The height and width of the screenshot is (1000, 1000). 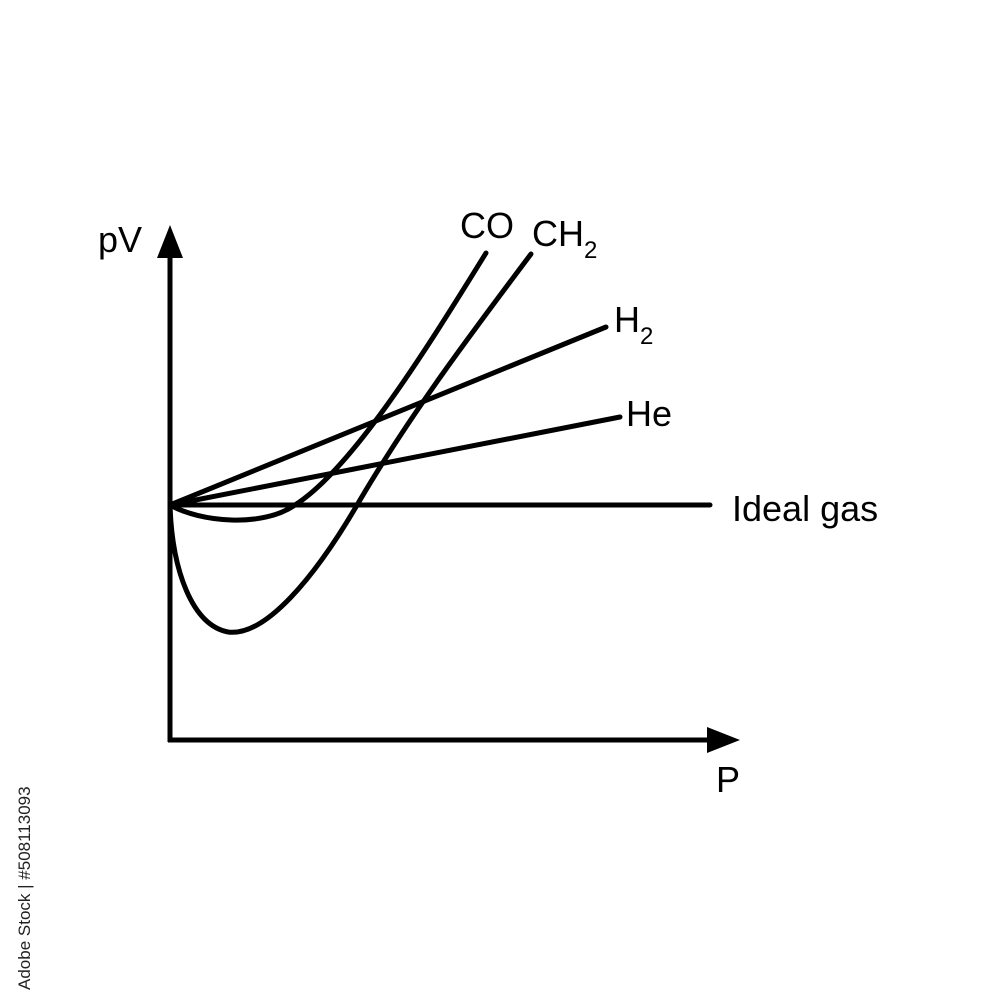 What do you see at coordinates (649, 413) in the screenshot?
I see `he-label: He` at bounding box center [649, 413].